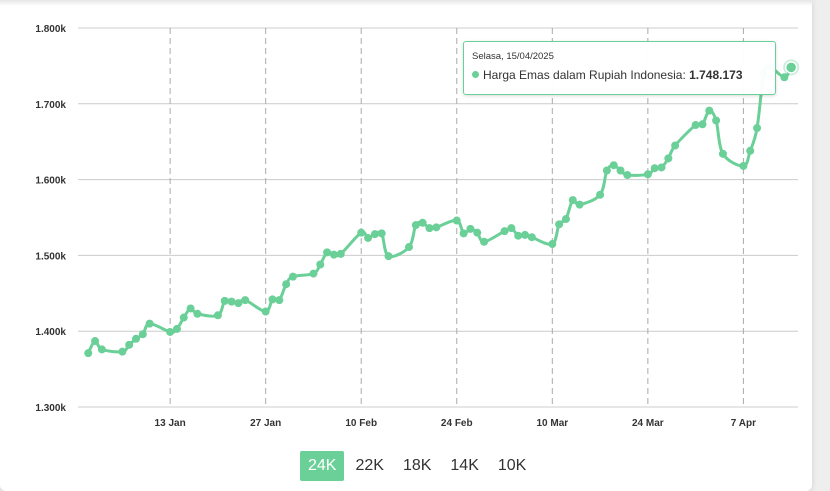 The image size is (830, 491). I want to click on x-tick-label: 13 Jan, so click(170, 423).